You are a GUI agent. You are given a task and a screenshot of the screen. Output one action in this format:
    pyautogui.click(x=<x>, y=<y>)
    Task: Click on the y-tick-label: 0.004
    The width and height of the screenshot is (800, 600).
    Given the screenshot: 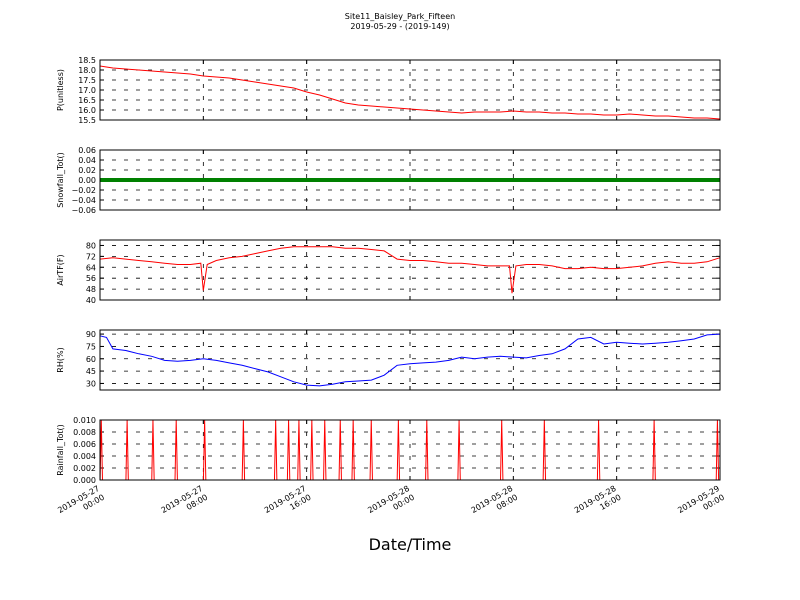 What is the action you would take?
    pyautogui.click(x=84, y=456)
    